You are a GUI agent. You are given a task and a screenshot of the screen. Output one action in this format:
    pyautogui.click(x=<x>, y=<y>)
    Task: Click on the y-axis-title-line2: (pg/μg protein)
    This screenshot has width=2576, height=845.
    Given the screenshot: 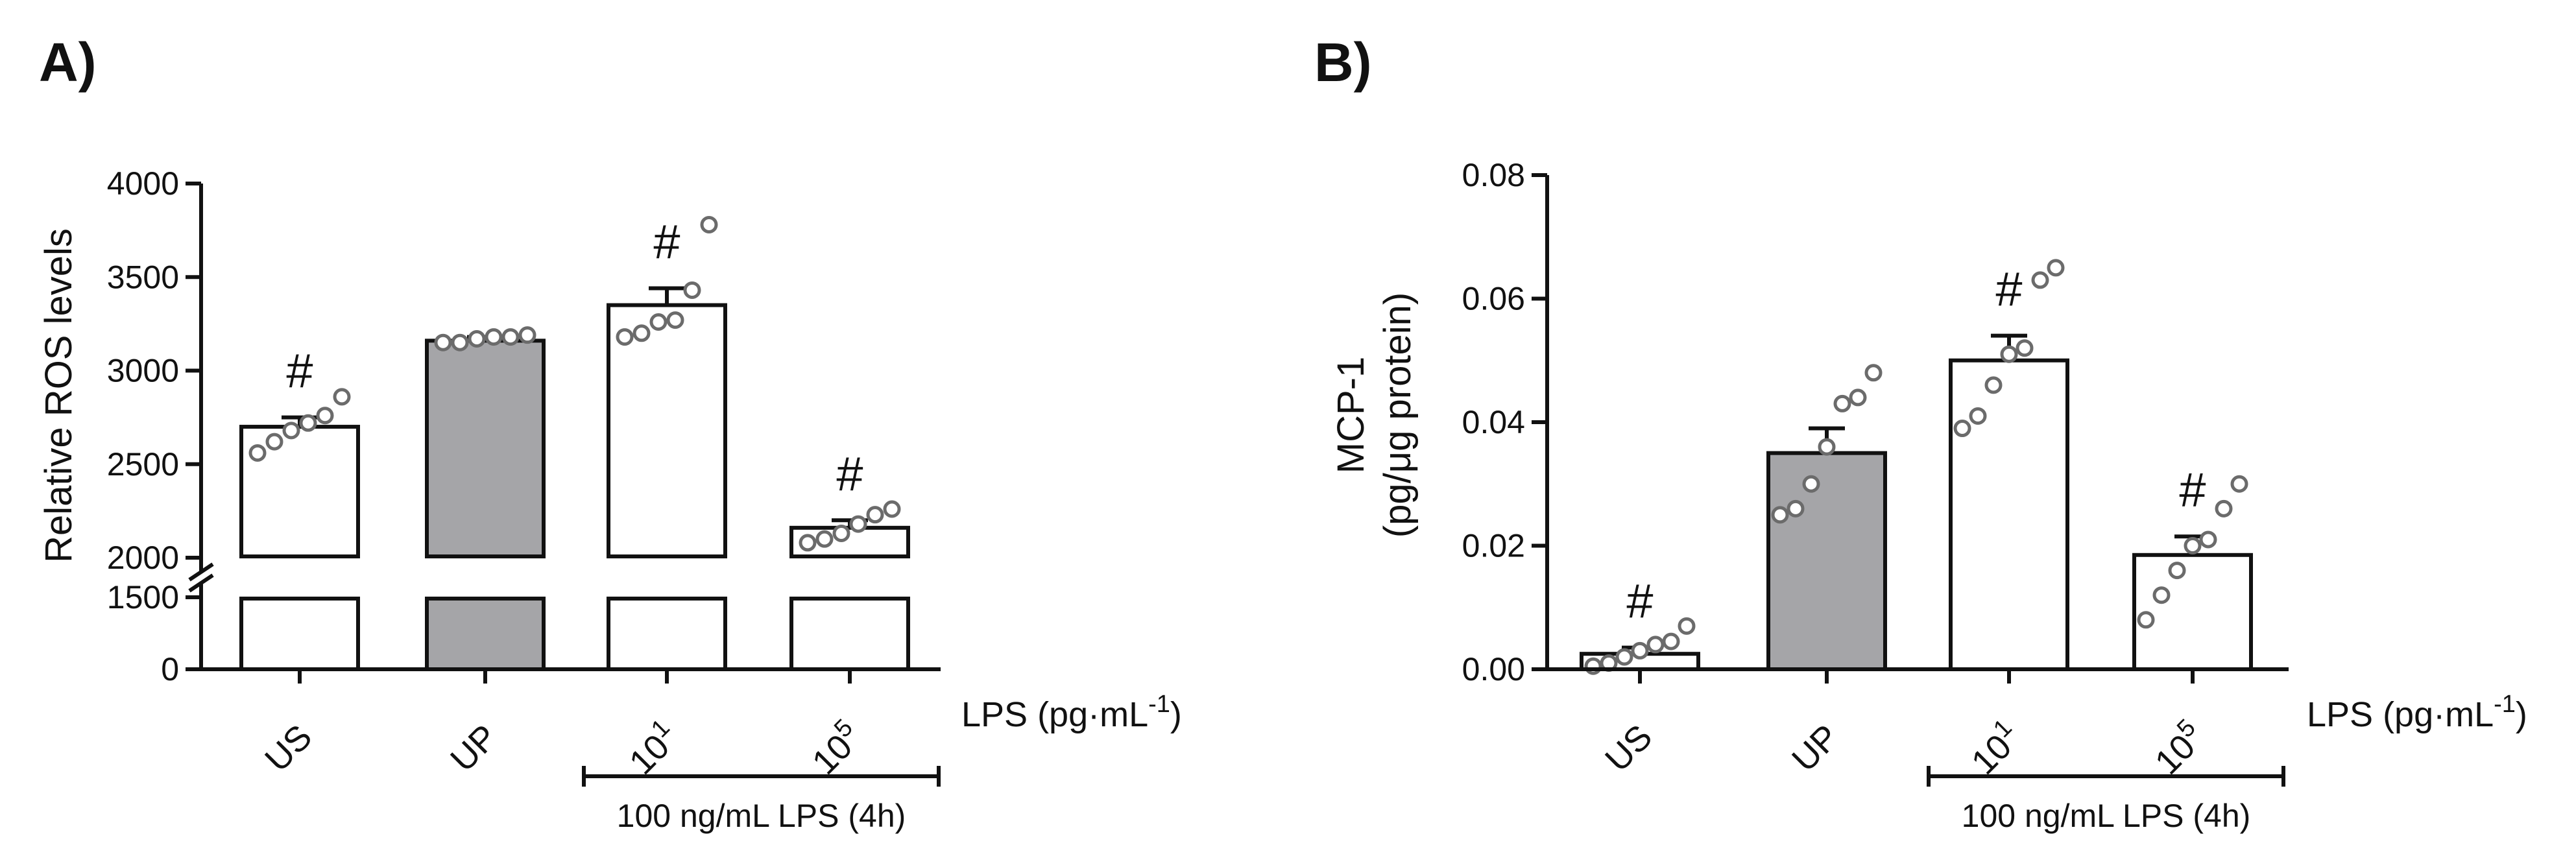 What is the action you would take?
    pyautogui.click(x=1398, y=415)
    